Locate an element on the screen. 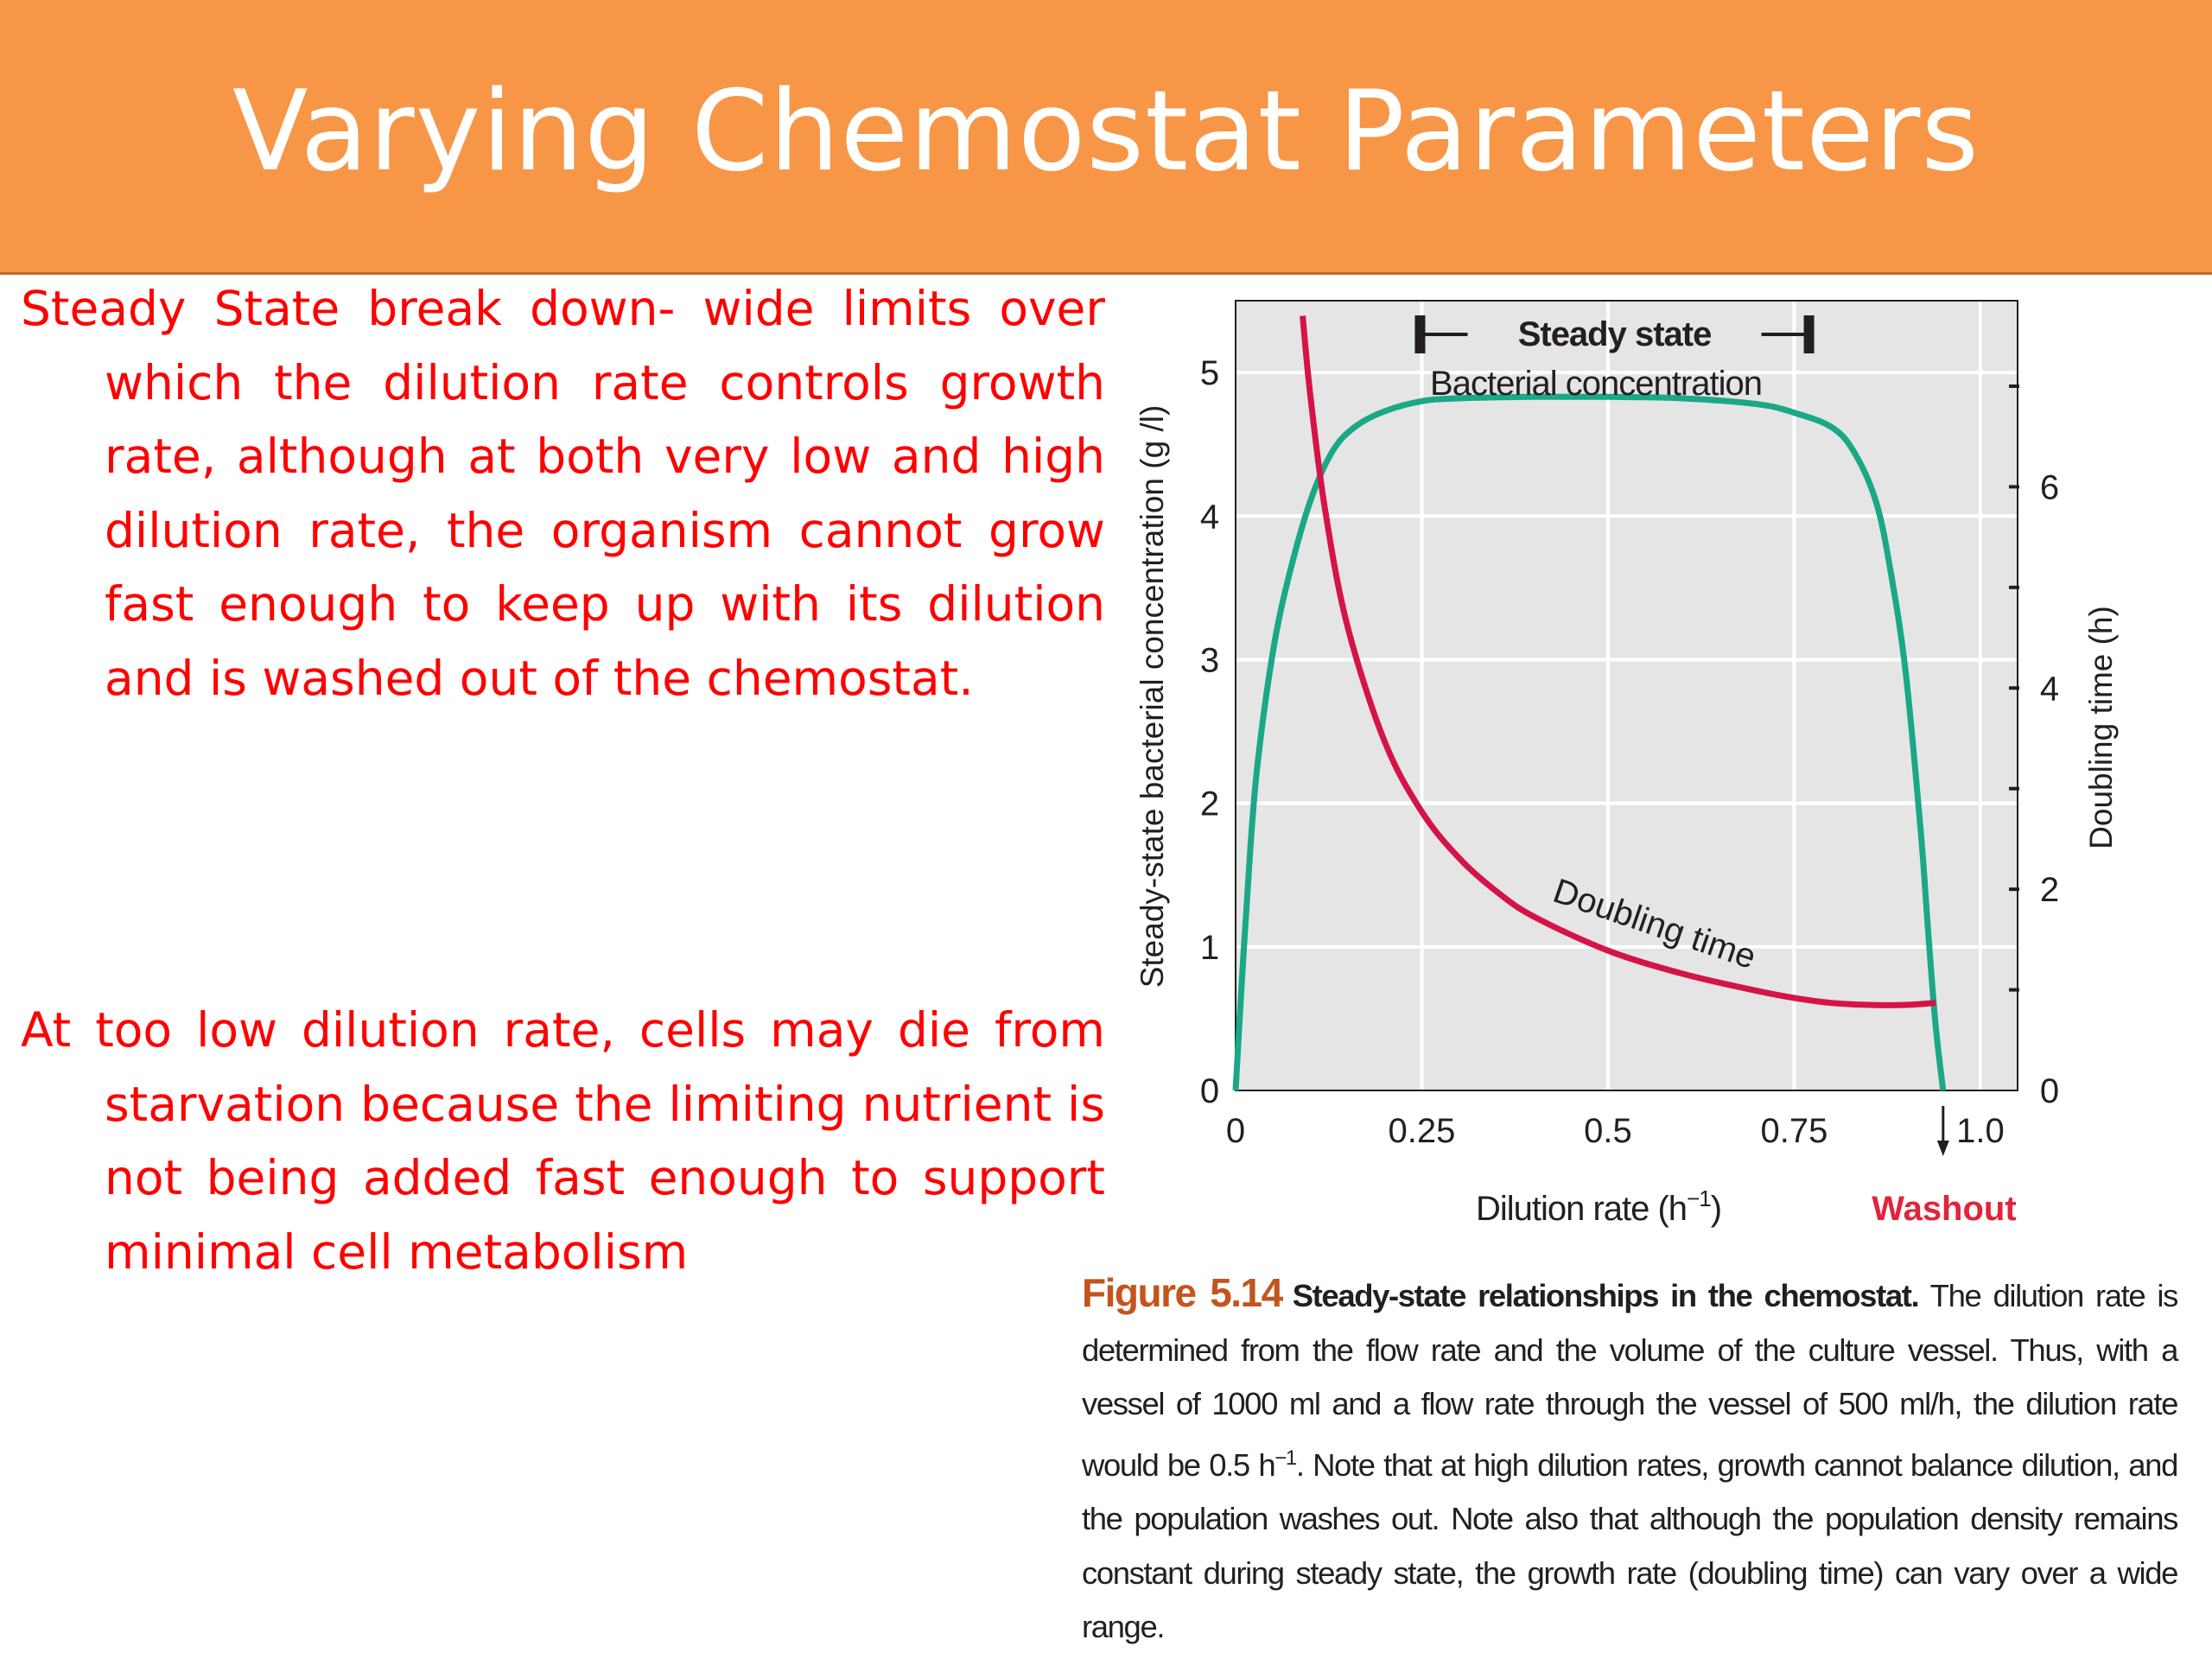 The width and height of the screenshot is (2212, 1659). y2-axis-title: Doubling time (h) is located at coordinates (2101, 727).